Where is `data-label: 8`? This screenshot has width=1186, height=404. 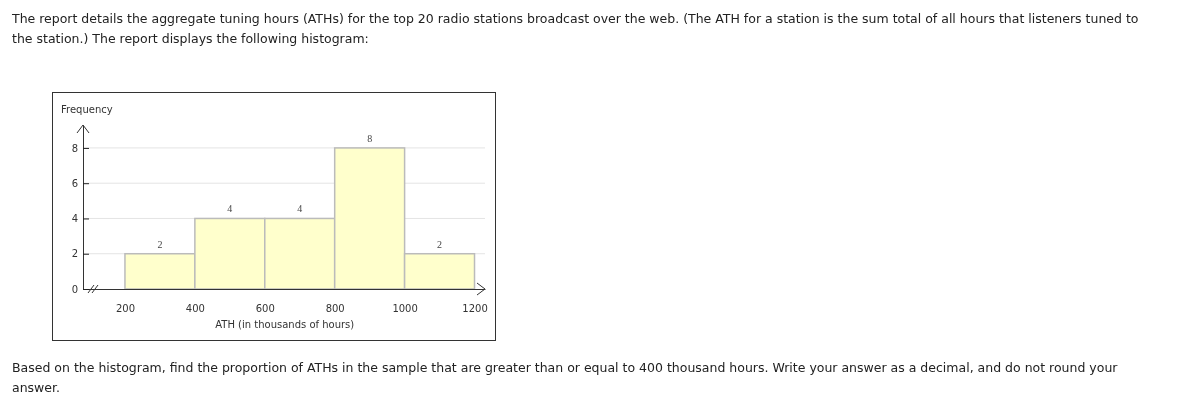 data-label: 8 is located at coordinates (370, 138).